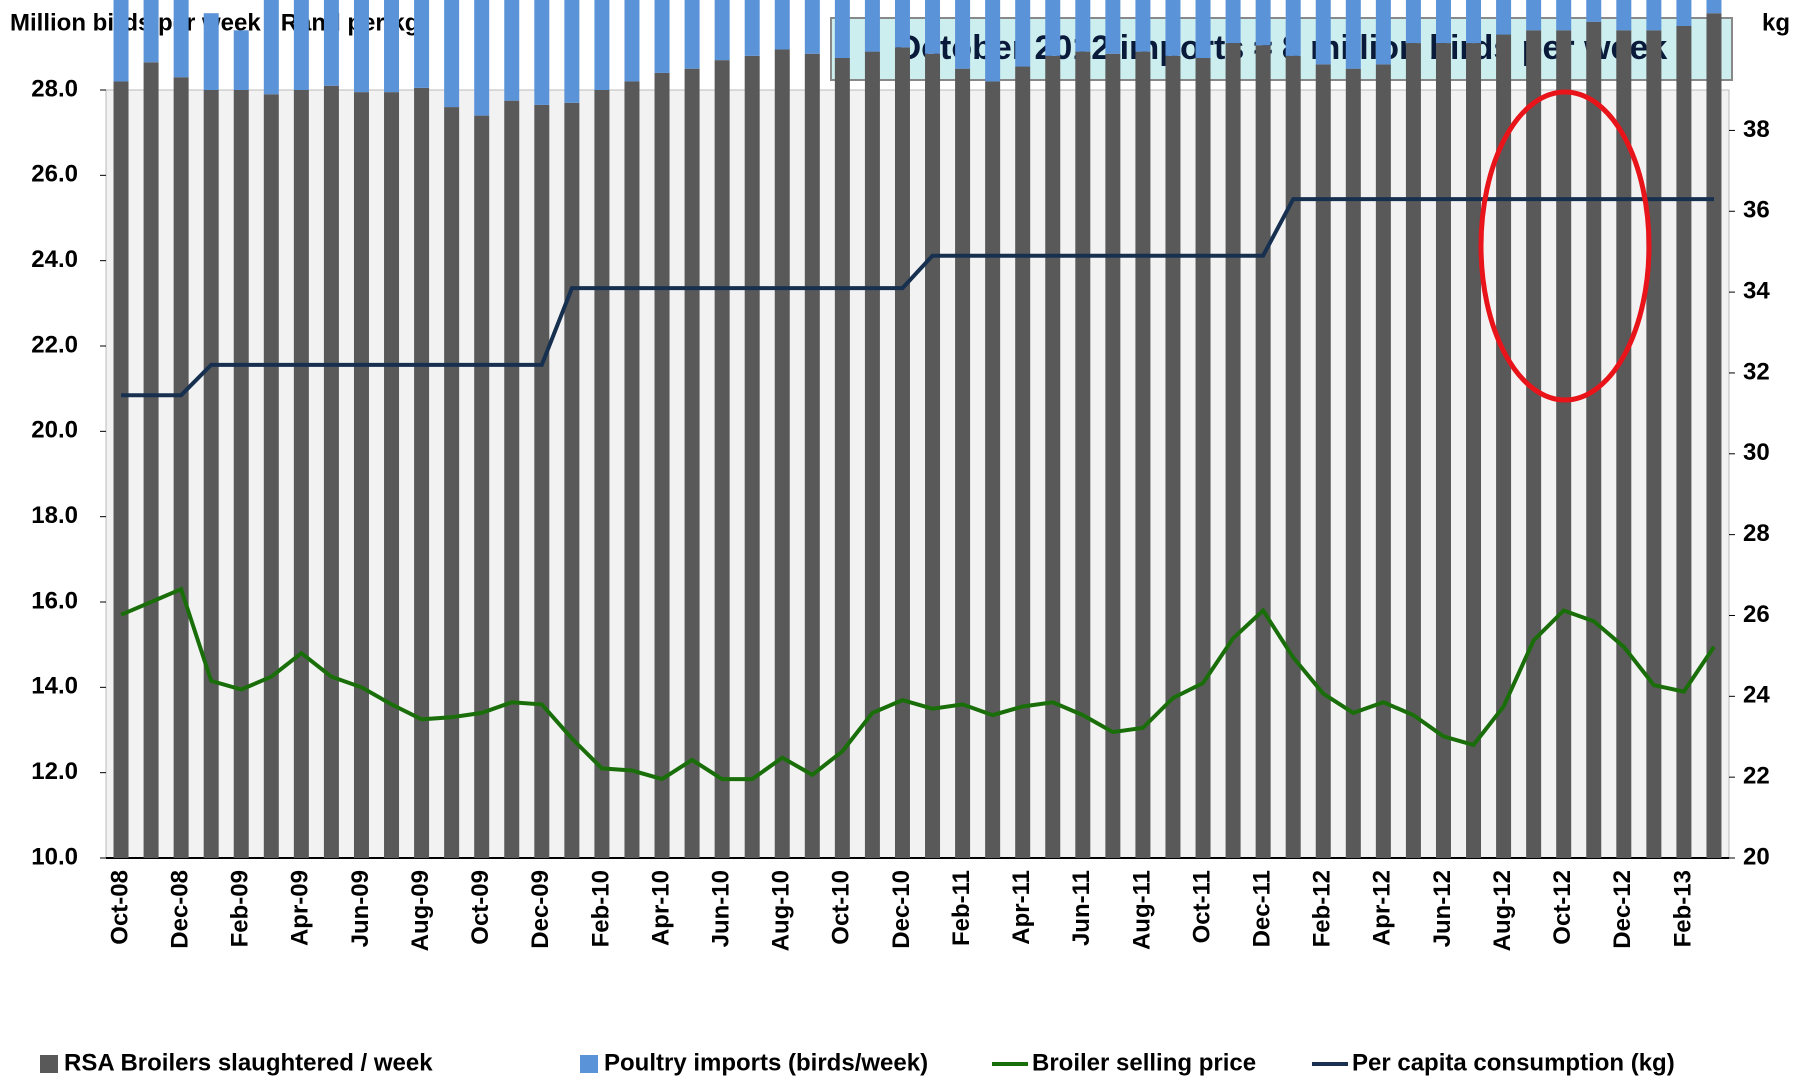 Image resolution: width=1804 pixels, height=1080 pixels. Describe the element at coordinates (1682, 908) in the screenshot. I see `x-tick-label: Feb-13` at that location.